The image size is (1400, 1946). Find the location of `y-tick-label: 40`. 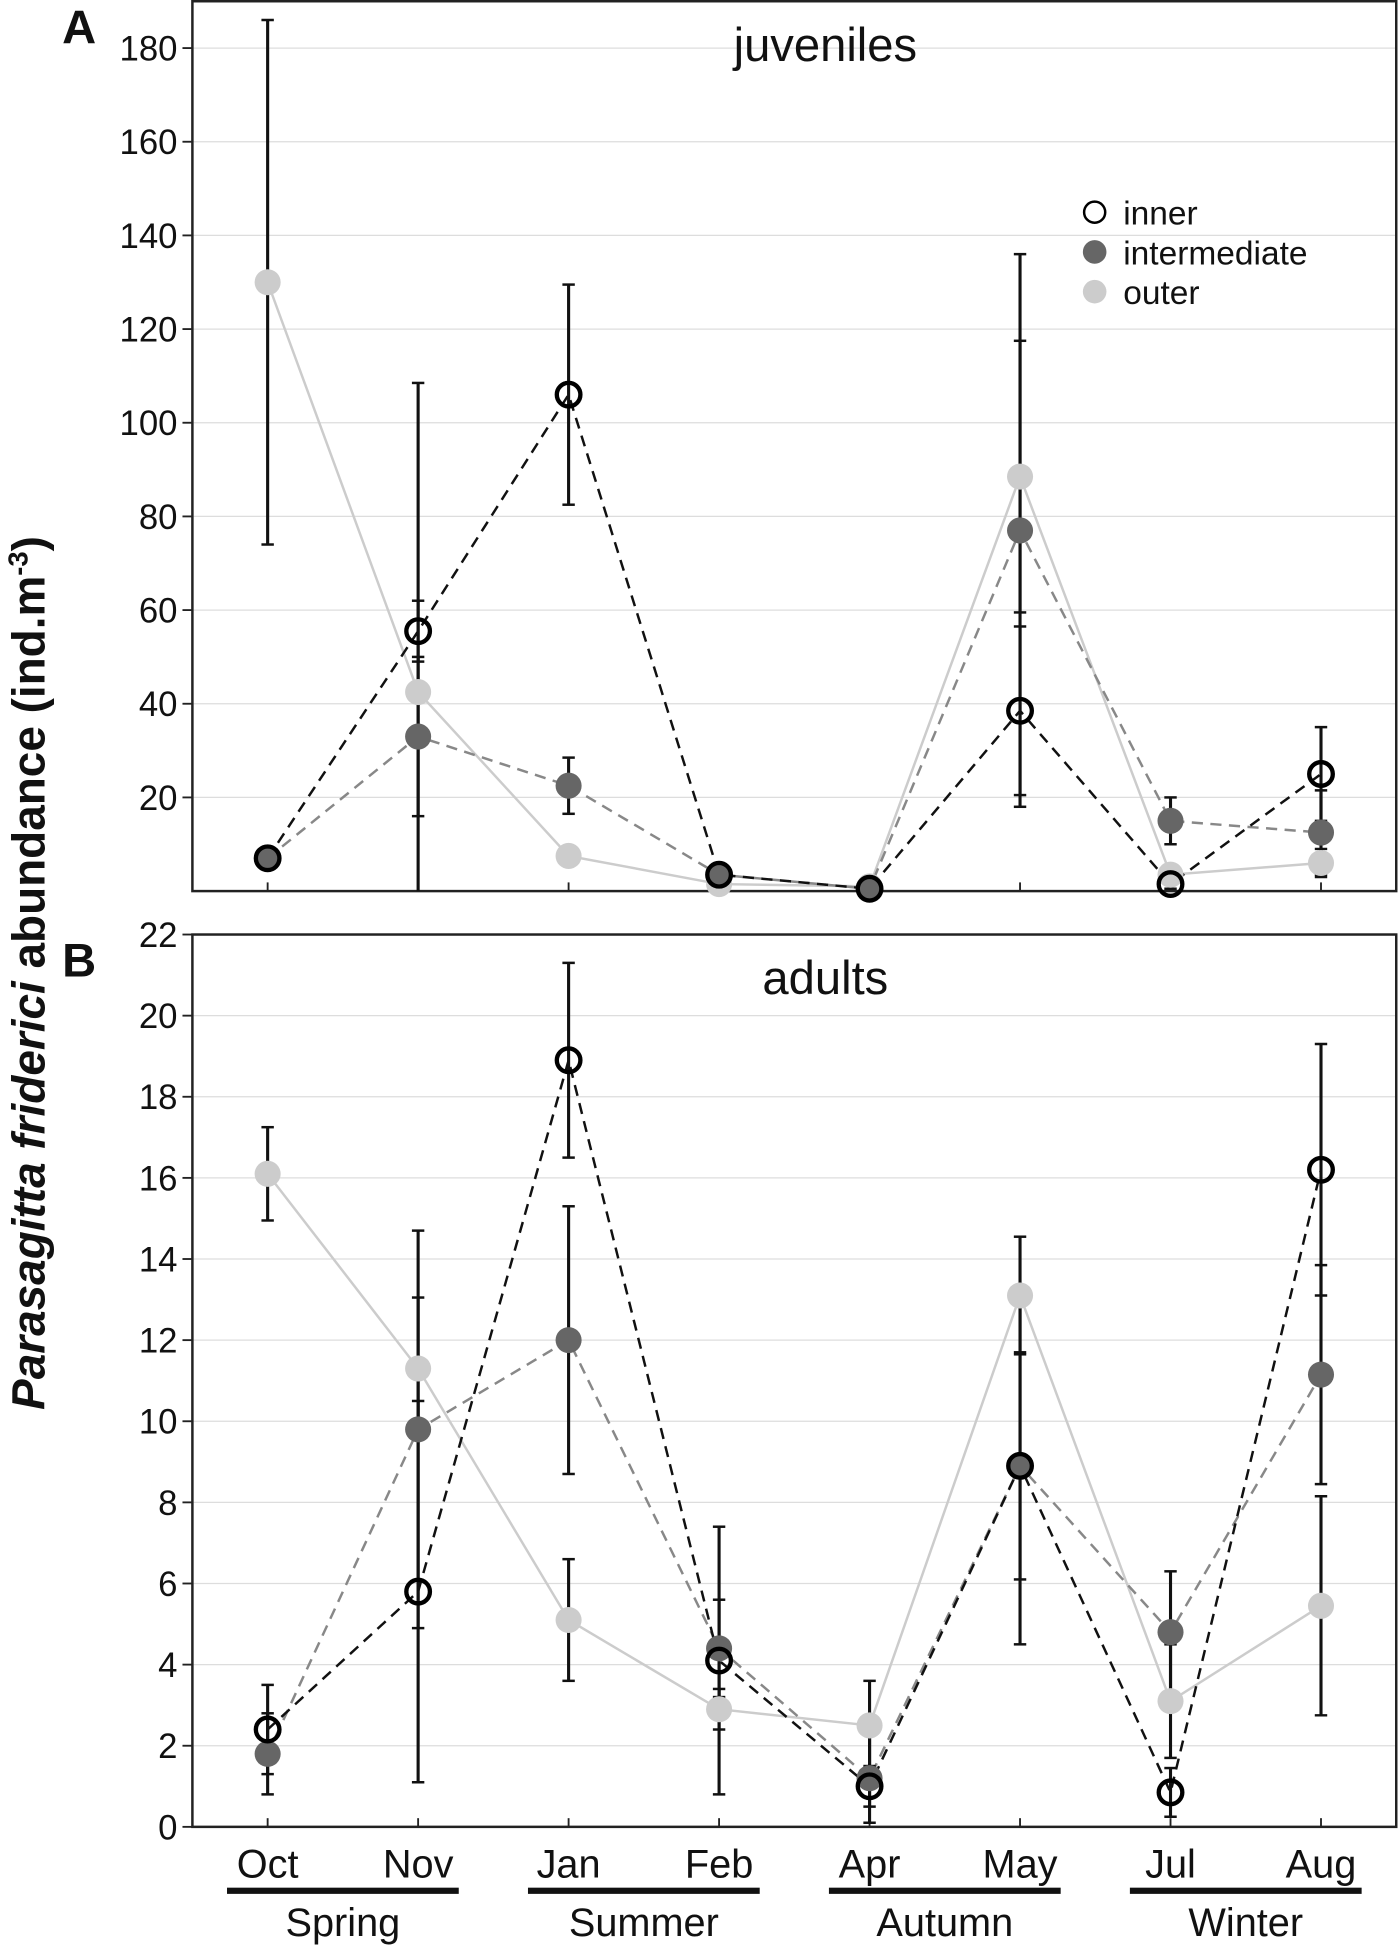

y-tick-label: 40 is located at coordinates (158, 705).